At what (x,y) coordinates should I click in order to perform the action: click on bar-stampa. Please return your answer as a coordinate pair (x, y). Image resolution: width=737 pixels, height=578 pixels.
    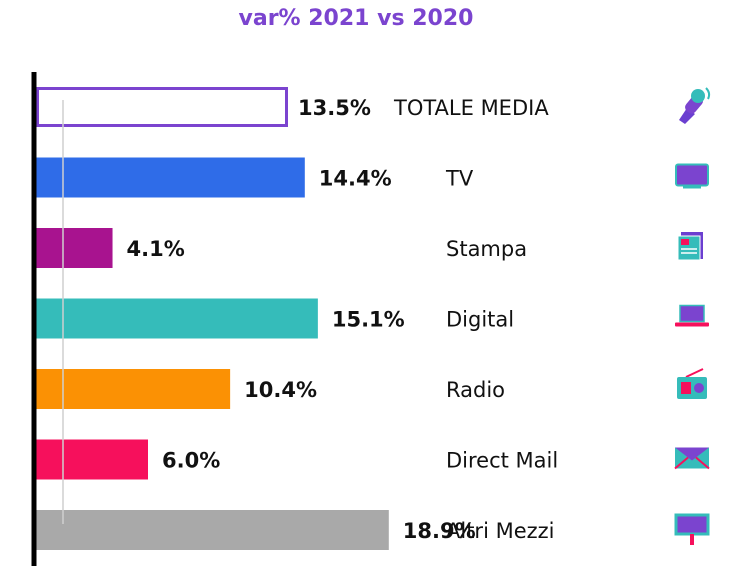
    Looking at the image, I should click on (74, 248).